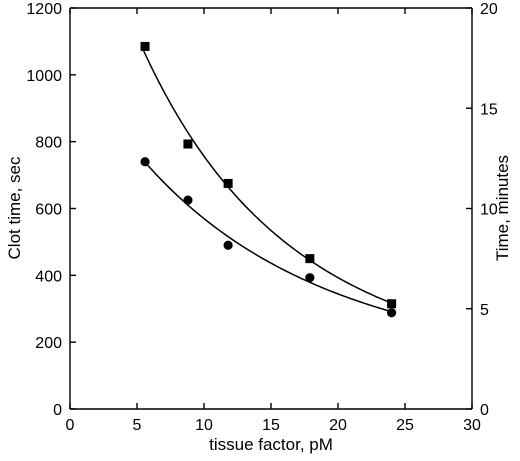  Describe the element at coordinates (271, 425) in the screenshot. I see `x-tick-label: 15` at that location.